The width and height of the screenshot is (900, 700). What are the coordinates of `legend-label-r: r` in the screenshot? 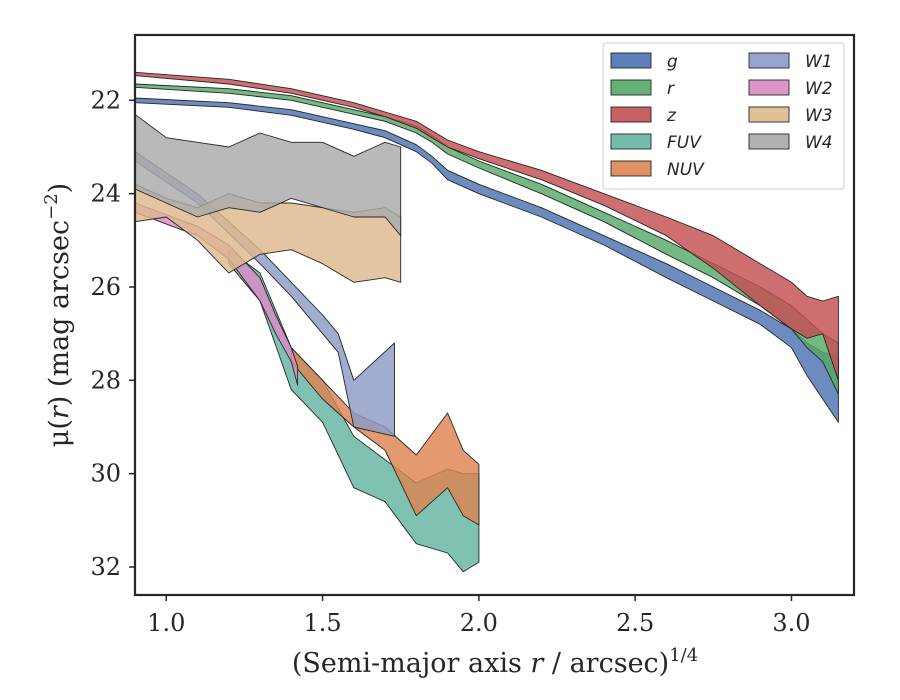 It's located at (671, 89).